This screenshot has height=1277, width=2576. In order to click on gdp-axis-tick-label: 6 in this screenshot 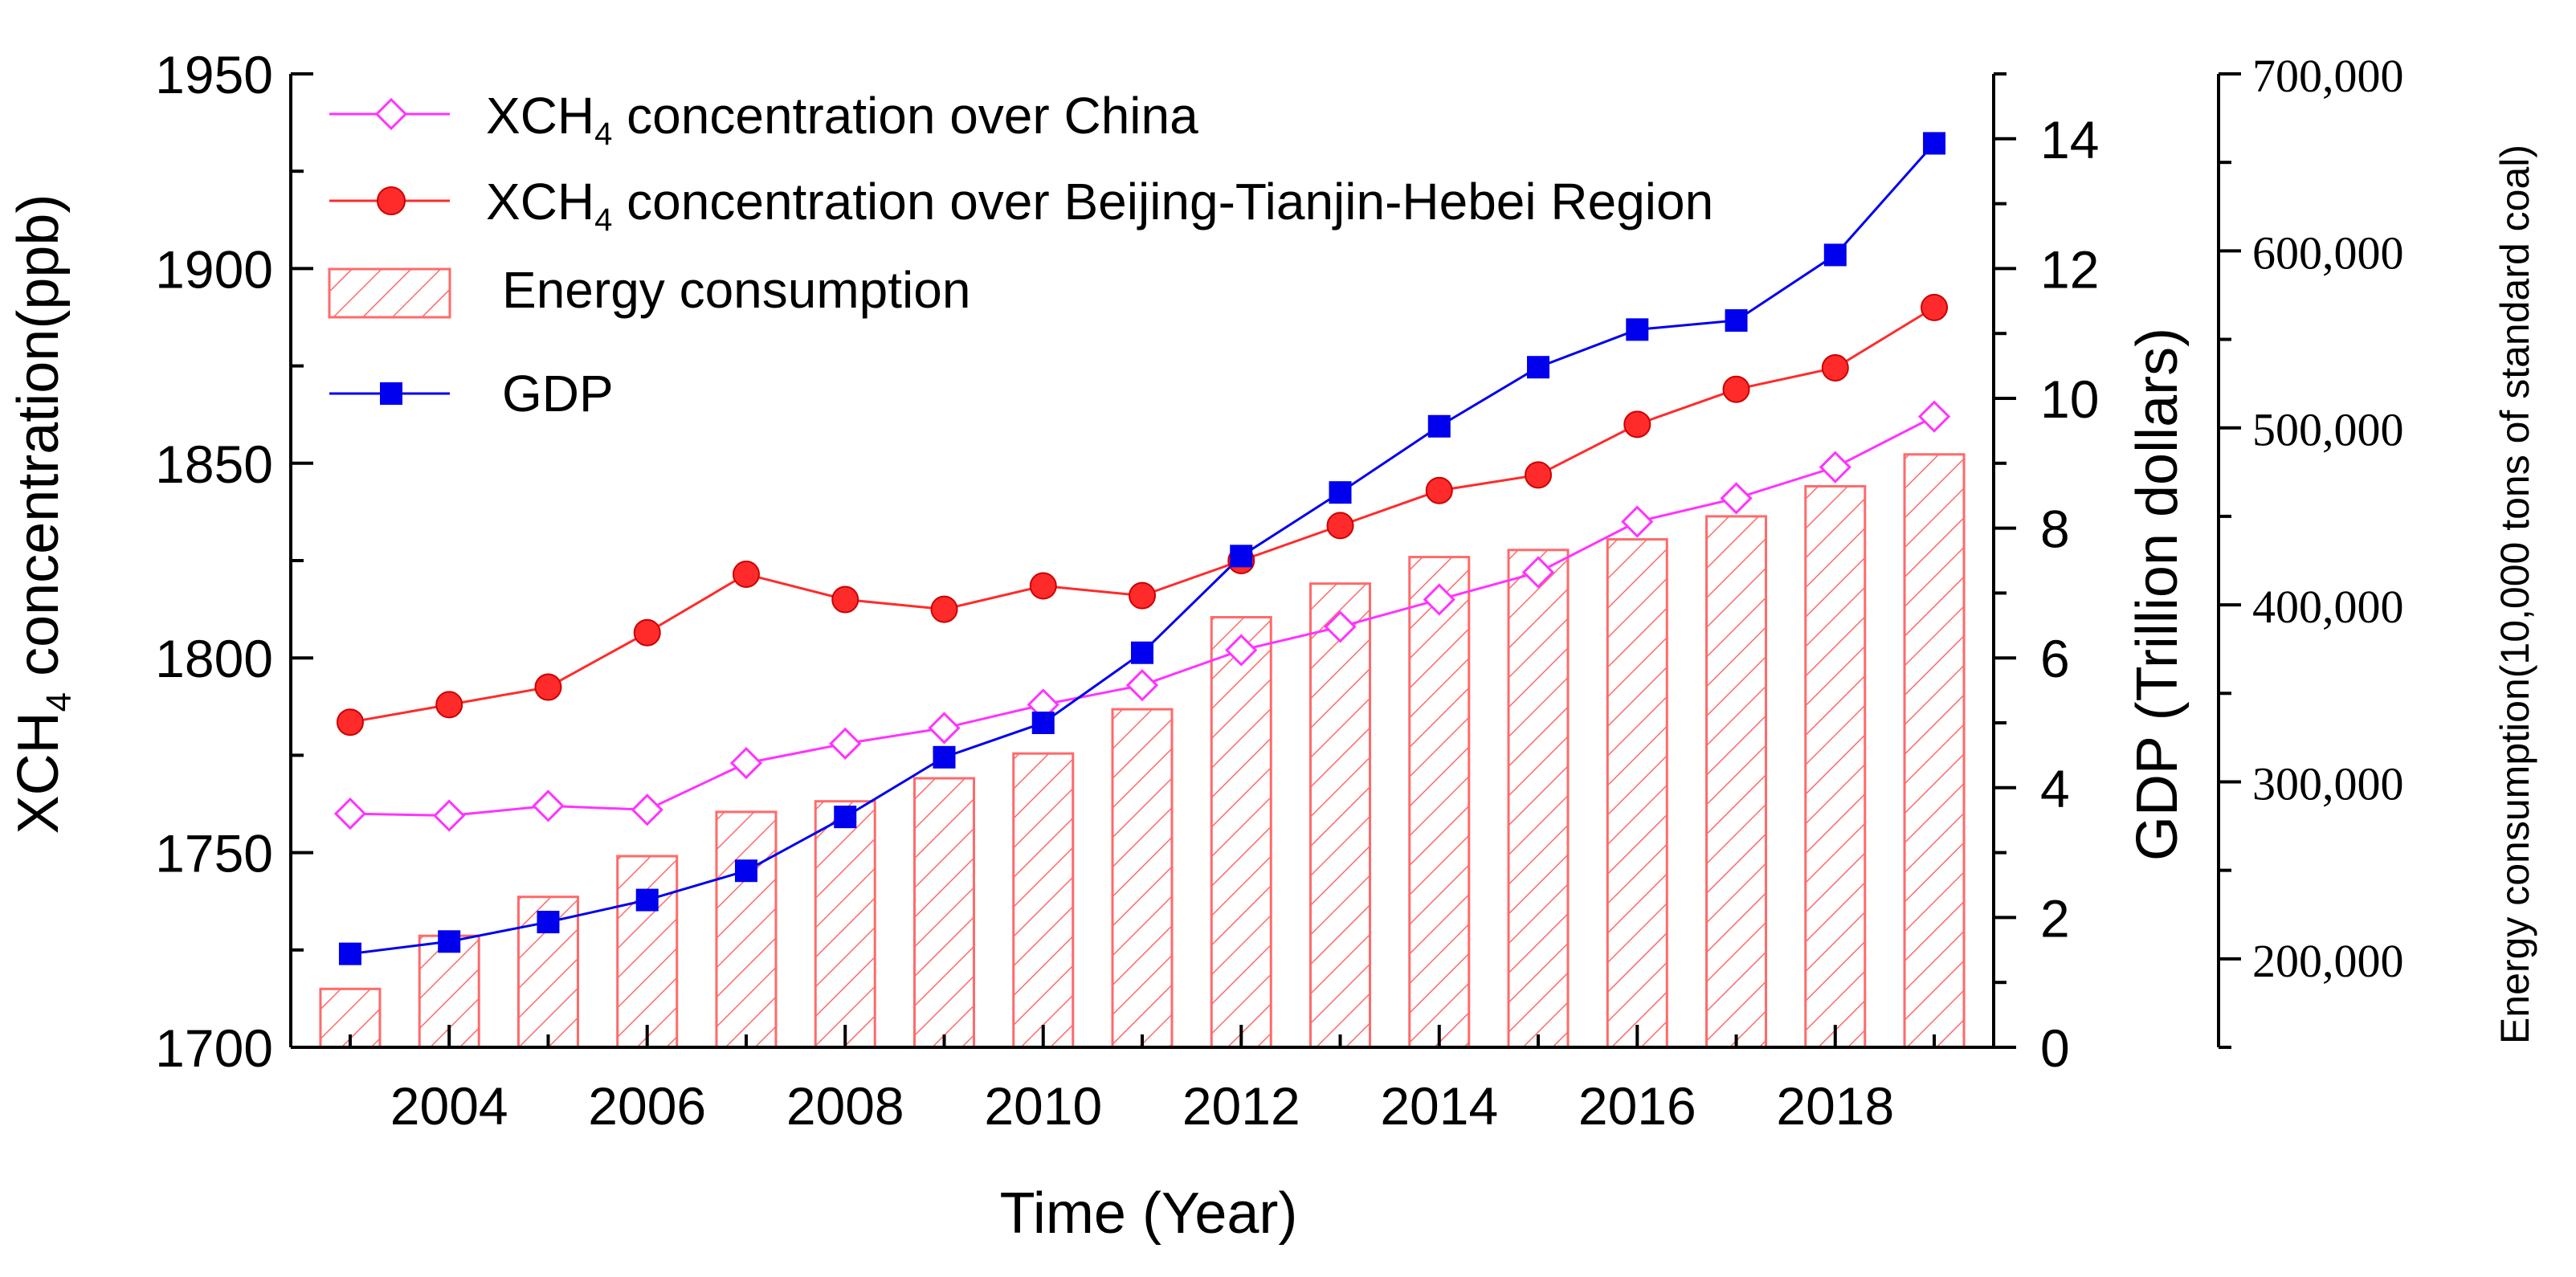, I will do `click(2055, 658)`.